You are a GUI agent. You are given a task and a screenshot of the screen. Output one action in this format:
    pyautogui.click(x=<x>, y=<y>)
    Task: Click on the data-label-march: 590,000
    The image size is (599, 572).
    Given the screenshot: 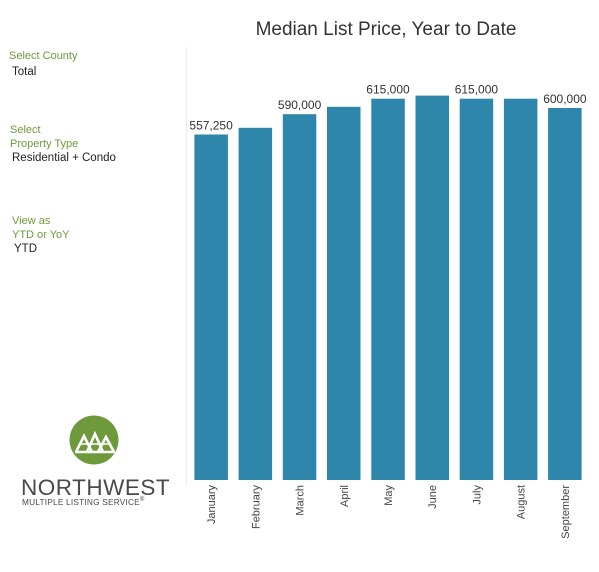 What is the action you would take?
    pyautogui.click(x=300, y=105)
    